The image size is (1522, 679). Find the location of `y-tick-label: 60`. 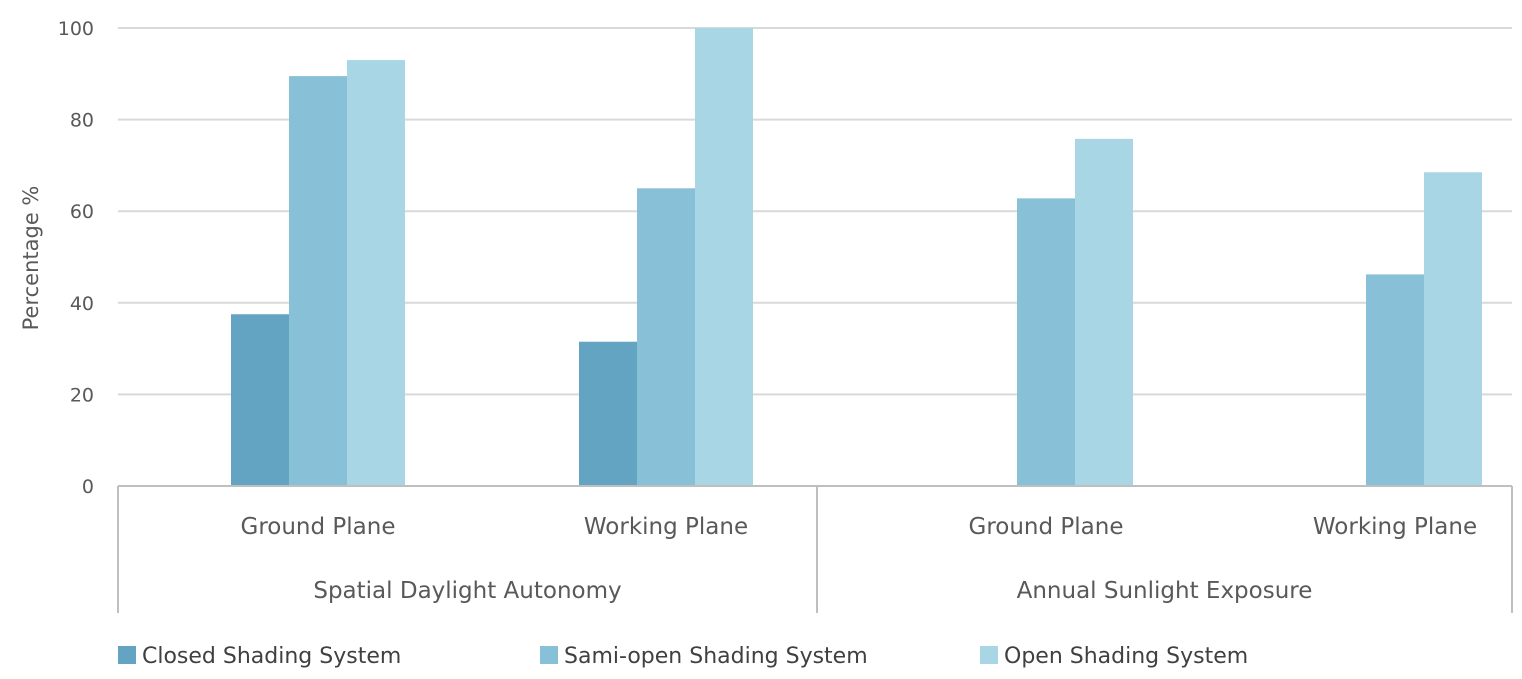

y-tick-label: 60 is located at coordinates (82, 212).